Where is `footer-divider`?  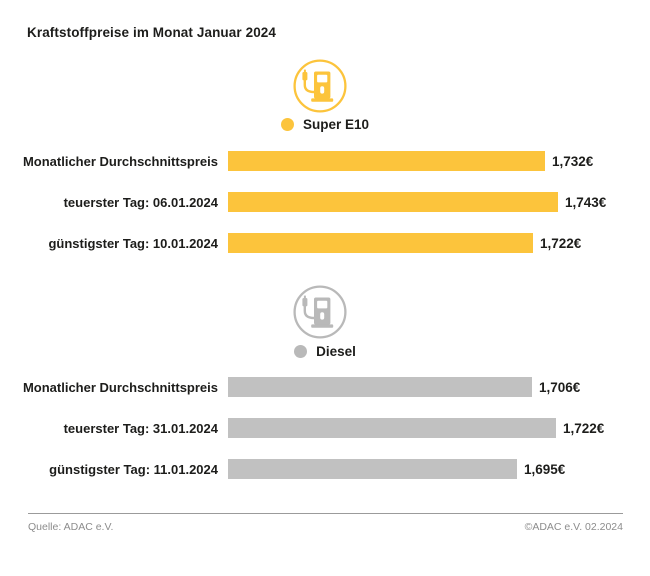 footer-divider is located at coordinates (325, 513).